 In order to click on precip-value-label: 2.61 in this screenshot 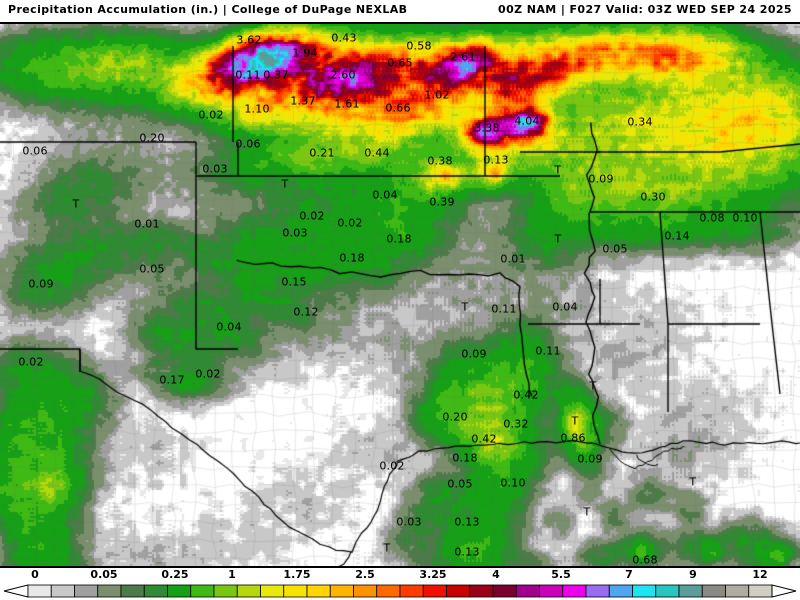, I will do `click(463, 57)`.